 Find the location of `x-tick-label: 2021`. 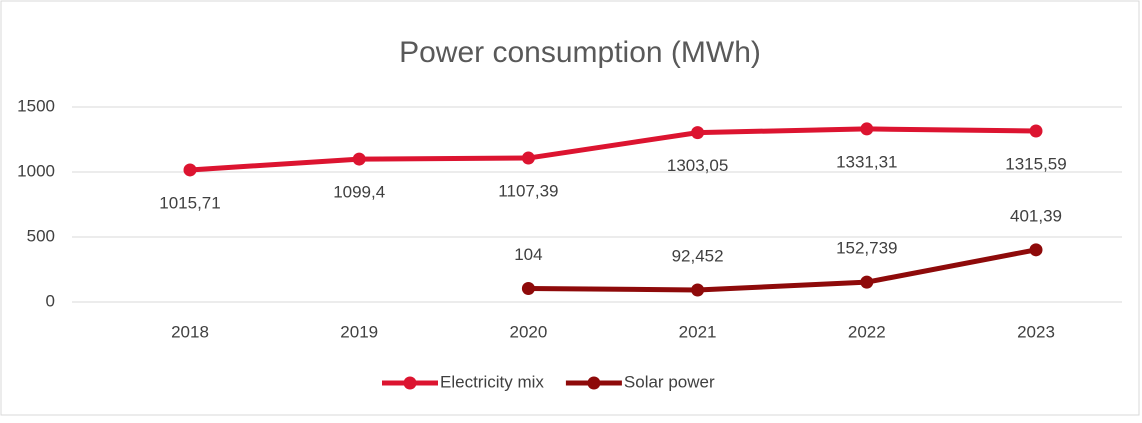

x-tick-label: 2021 is located at coordinates (698, 331).